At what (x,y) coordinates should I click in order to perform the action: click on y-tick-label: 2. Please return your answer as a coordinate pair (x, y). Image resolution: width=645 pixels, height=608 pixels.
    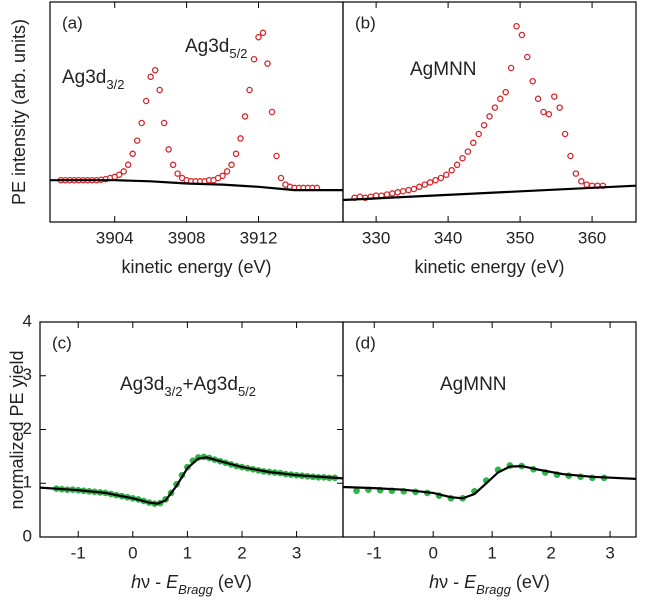
    Looking at the image, I should click on (27, 428).